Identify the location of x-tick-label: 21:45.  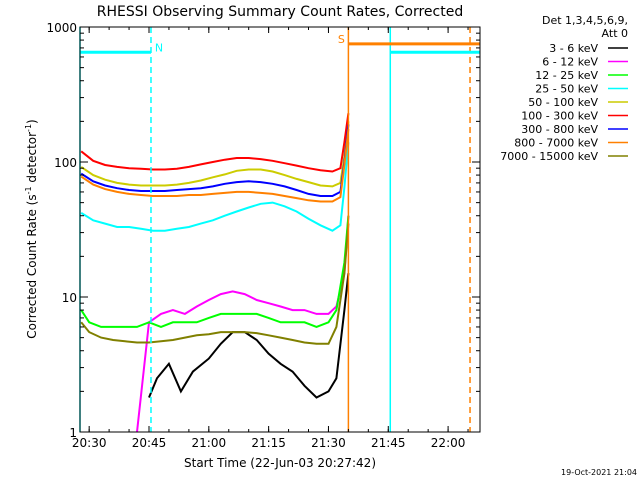
(388, 443).